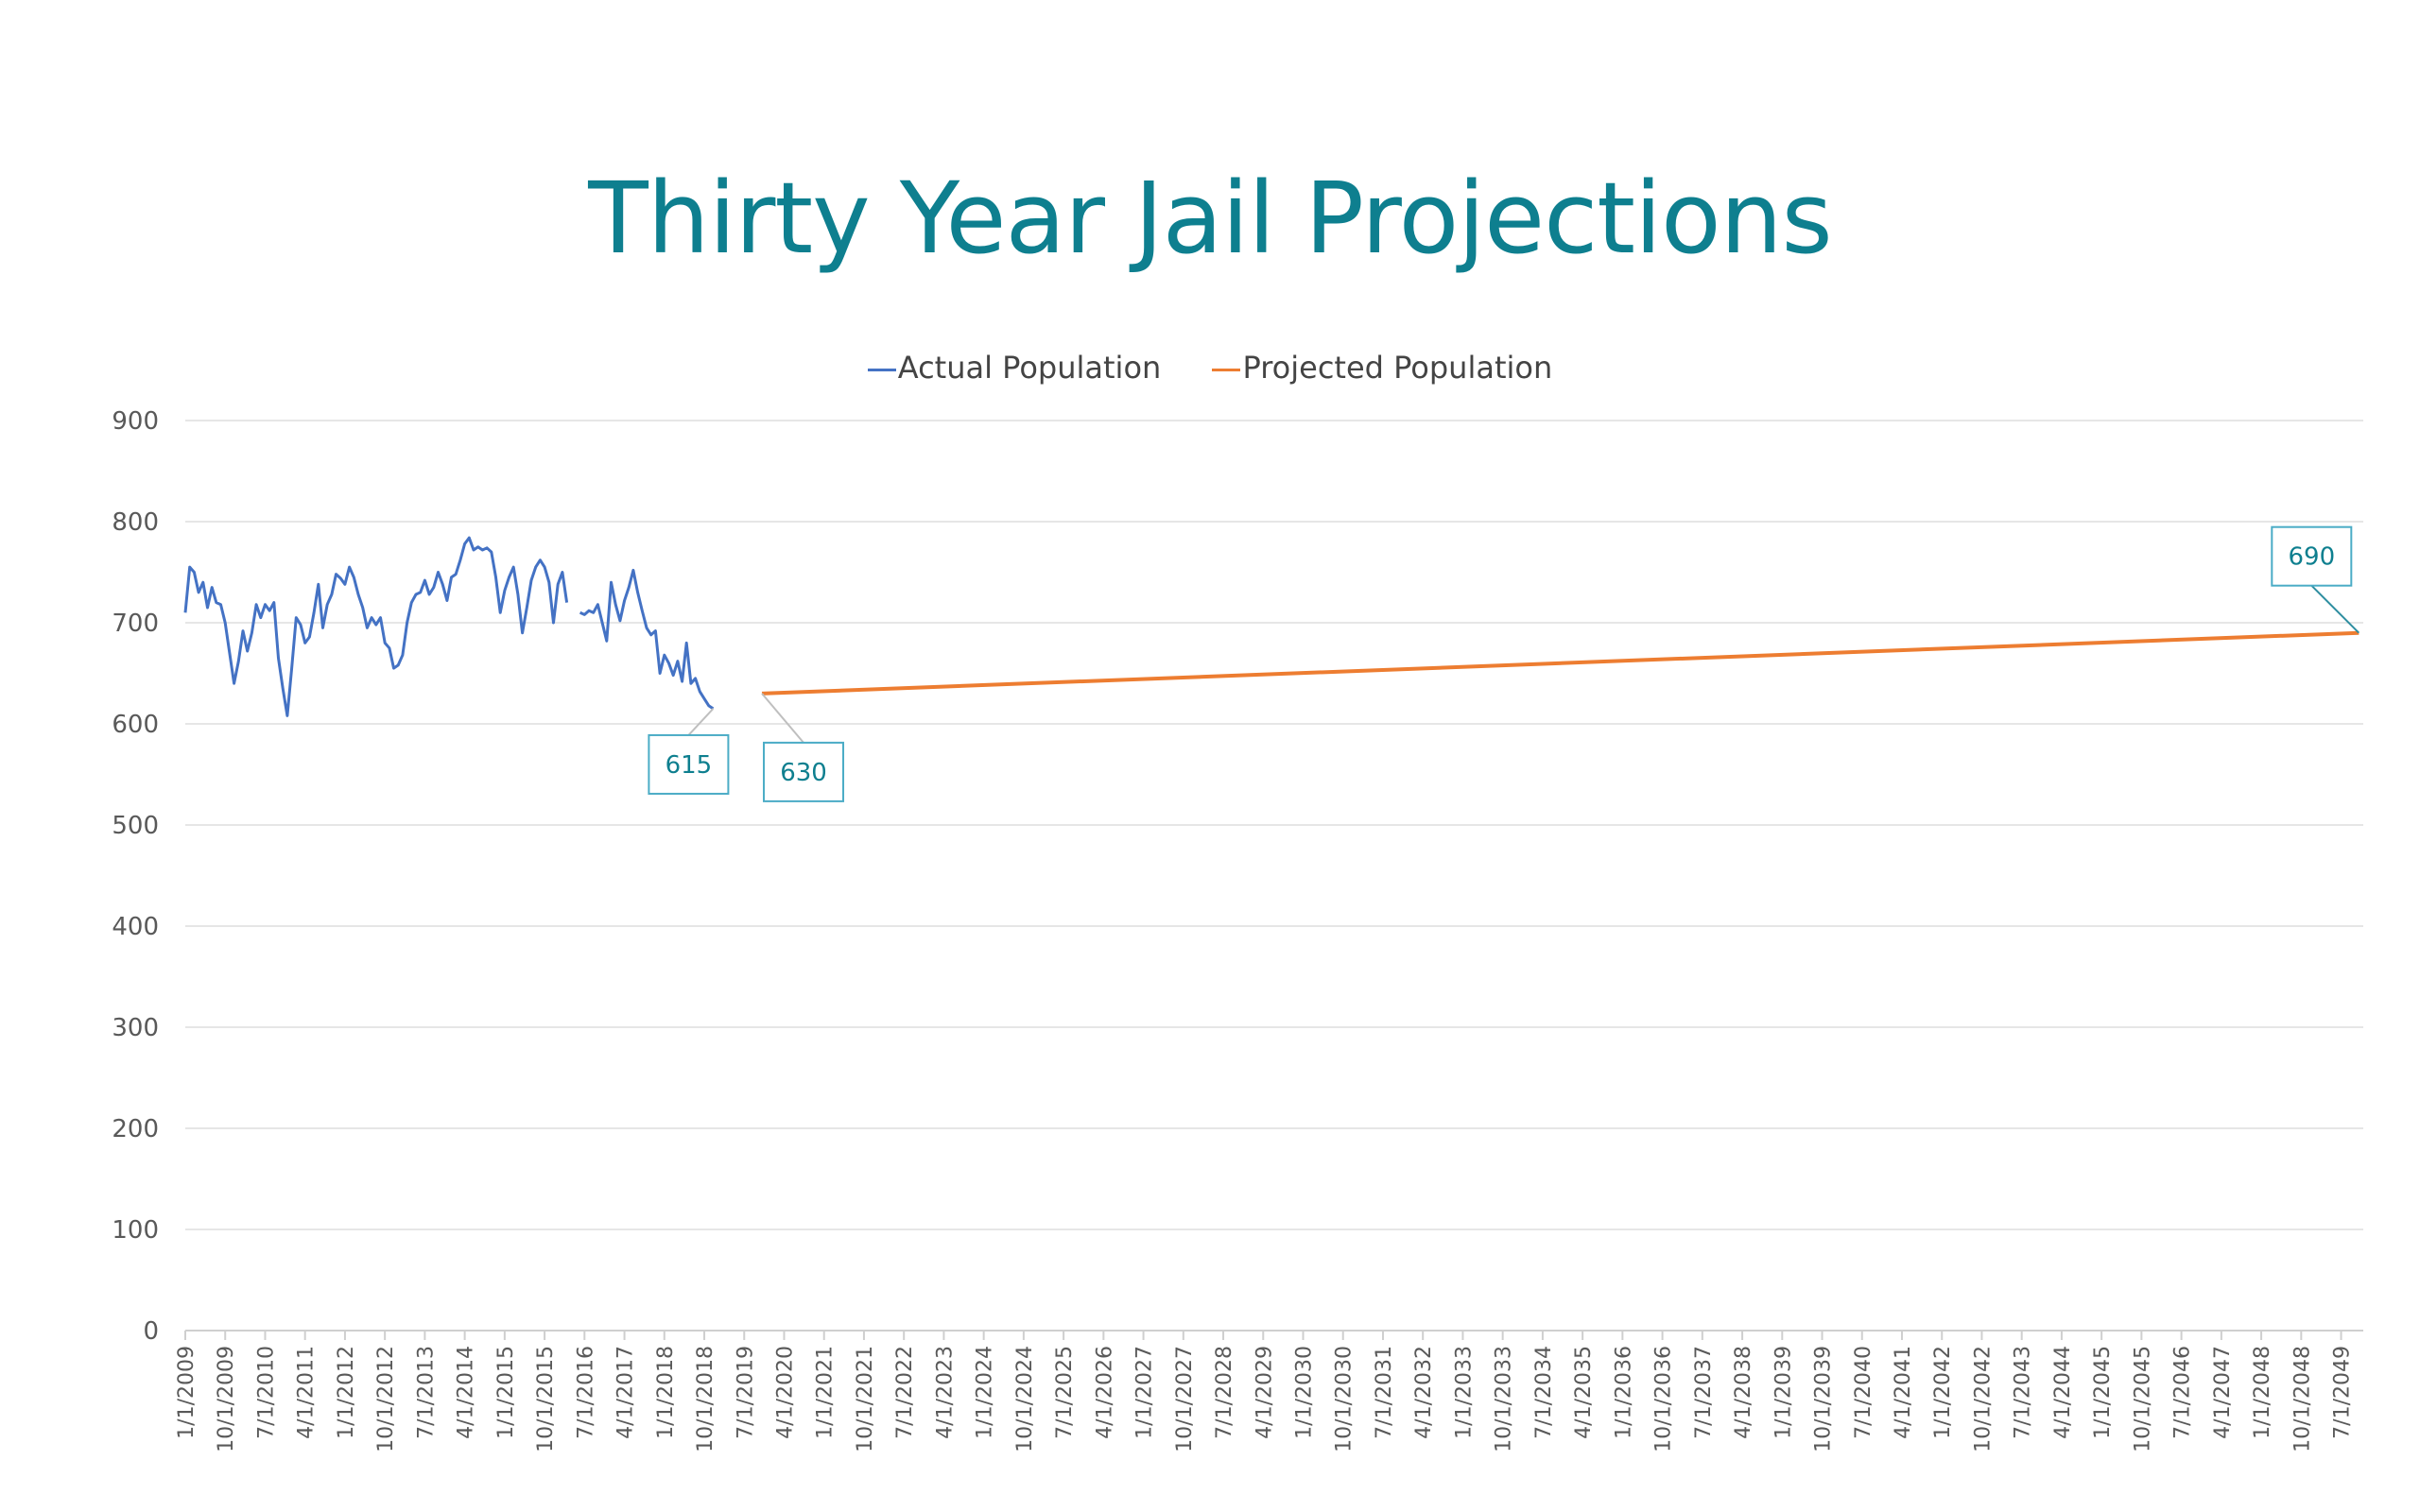 This screenshot has height=1512, width=2420. I want to click on x-tick-label: 4/1/2047, so click(2223, 1392).